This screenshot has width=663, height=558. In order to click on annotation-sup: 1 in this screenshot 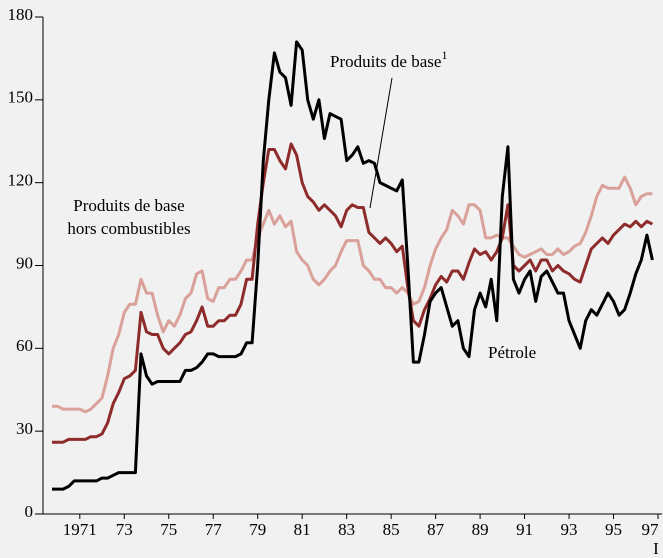, I will do `click(444, 55)`.